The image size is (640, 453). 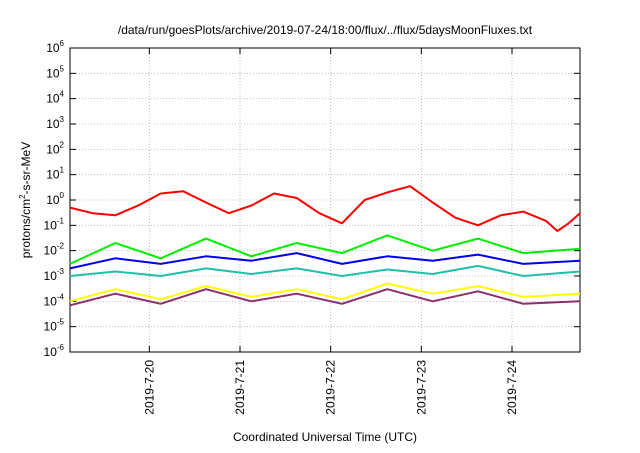 I want to click on y-tick-label-exp: 6, so click(x=62, y=43).